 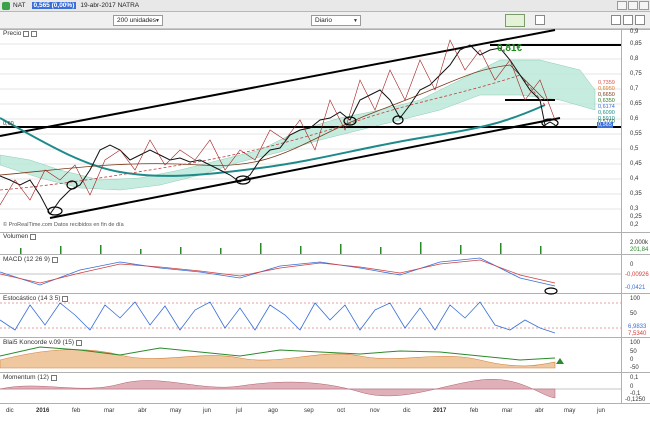 I want to click on price-tag: 0,6090, so click(x=606, y=113).